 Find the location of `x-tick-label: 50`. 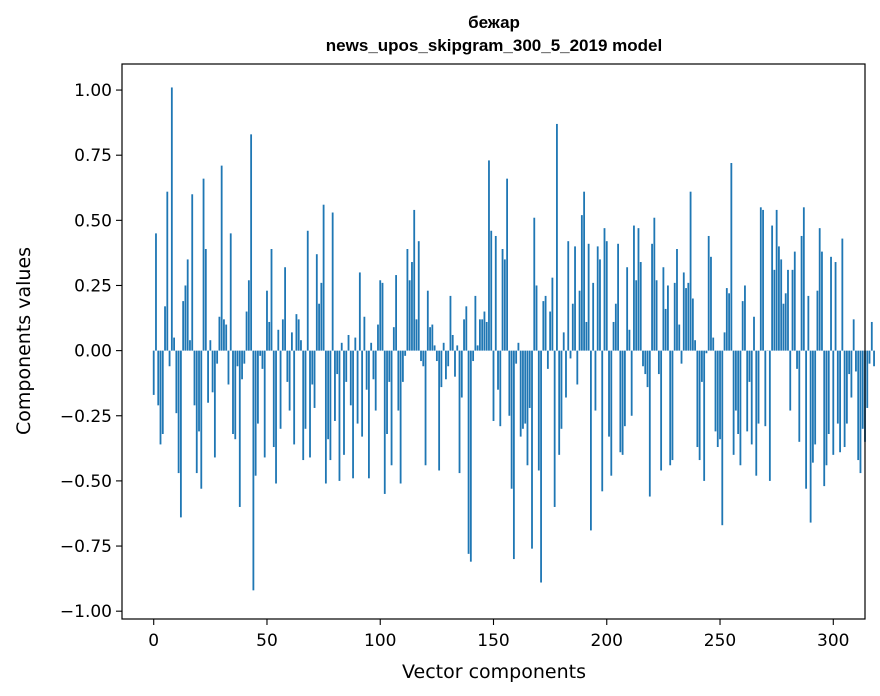

x-tick-label: 50 is located at coordinates (267, 641).